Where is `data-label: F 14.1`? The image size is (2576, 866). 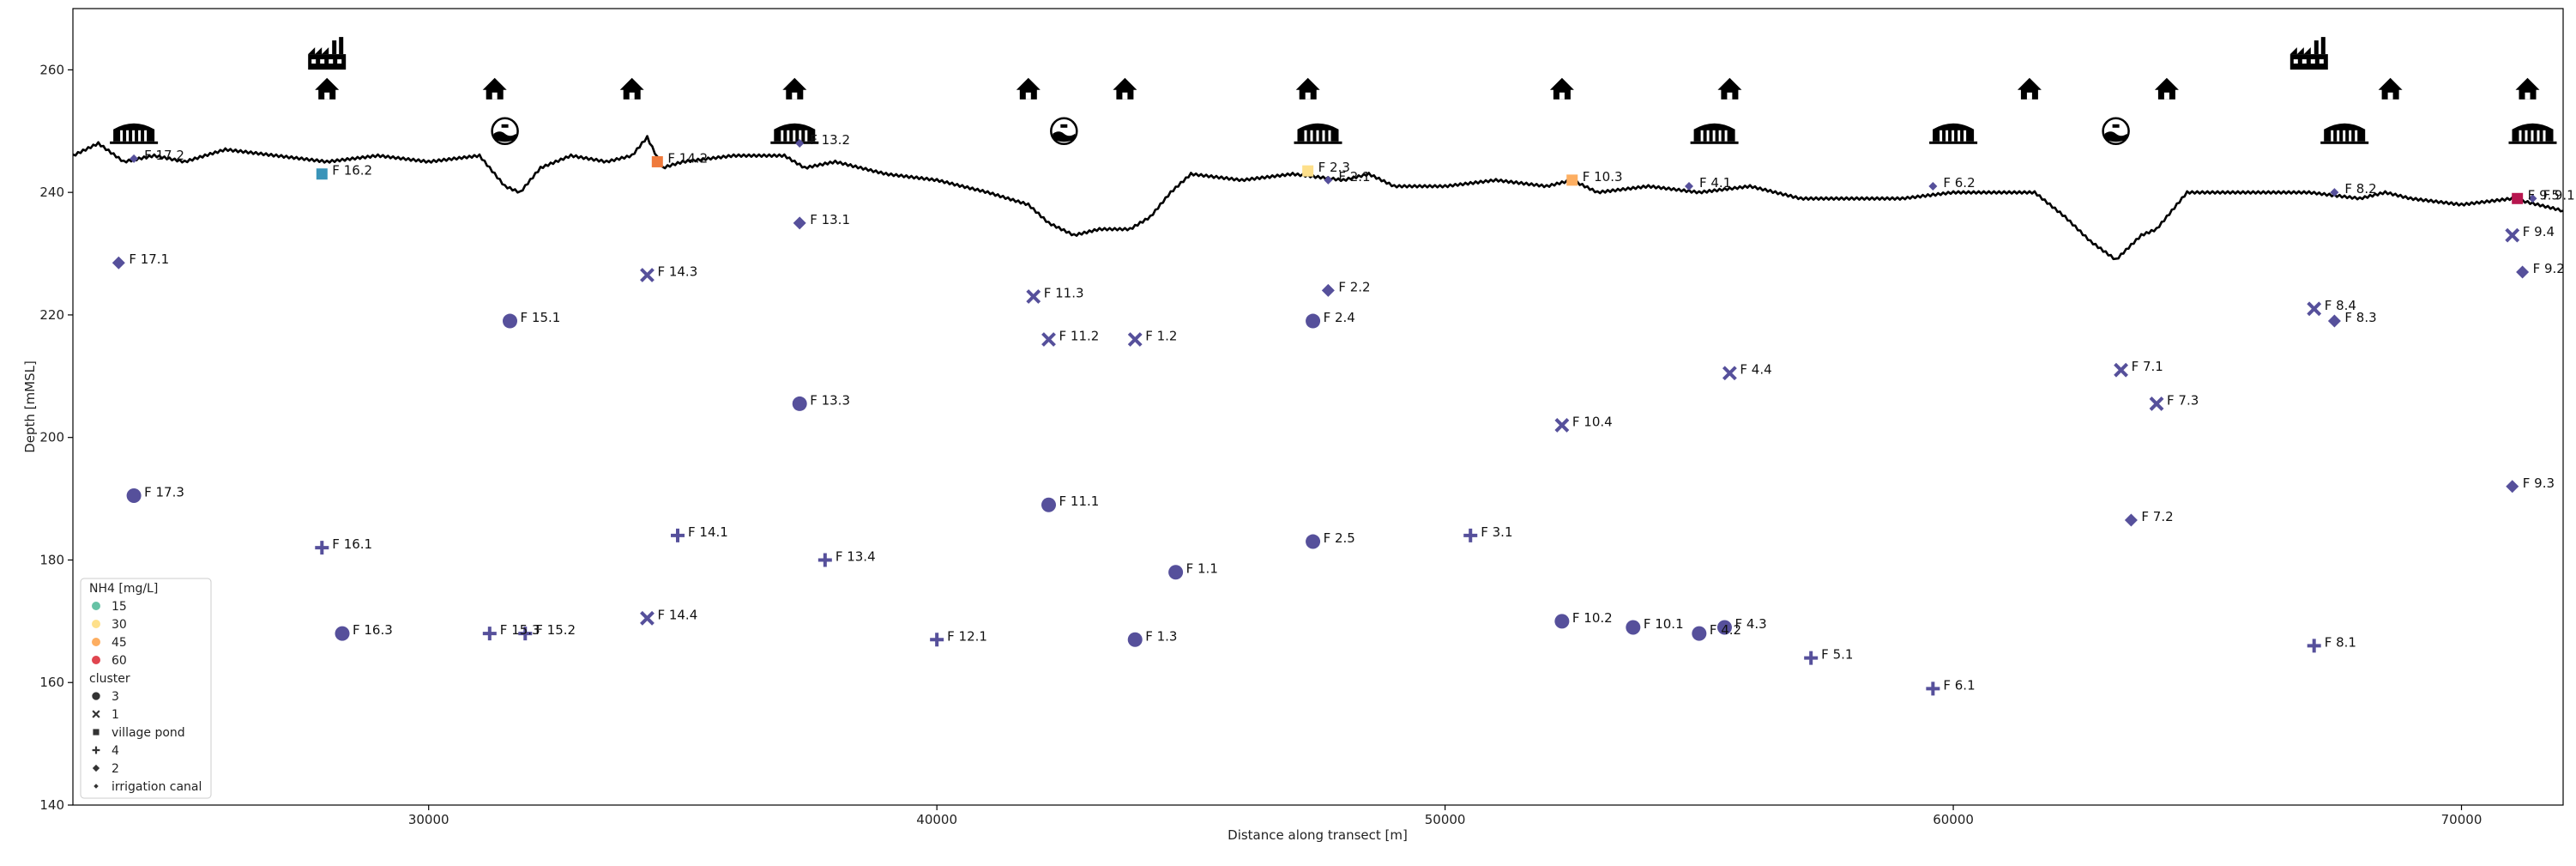
data-label: F 14.1 is located at coordinates (708, 532).